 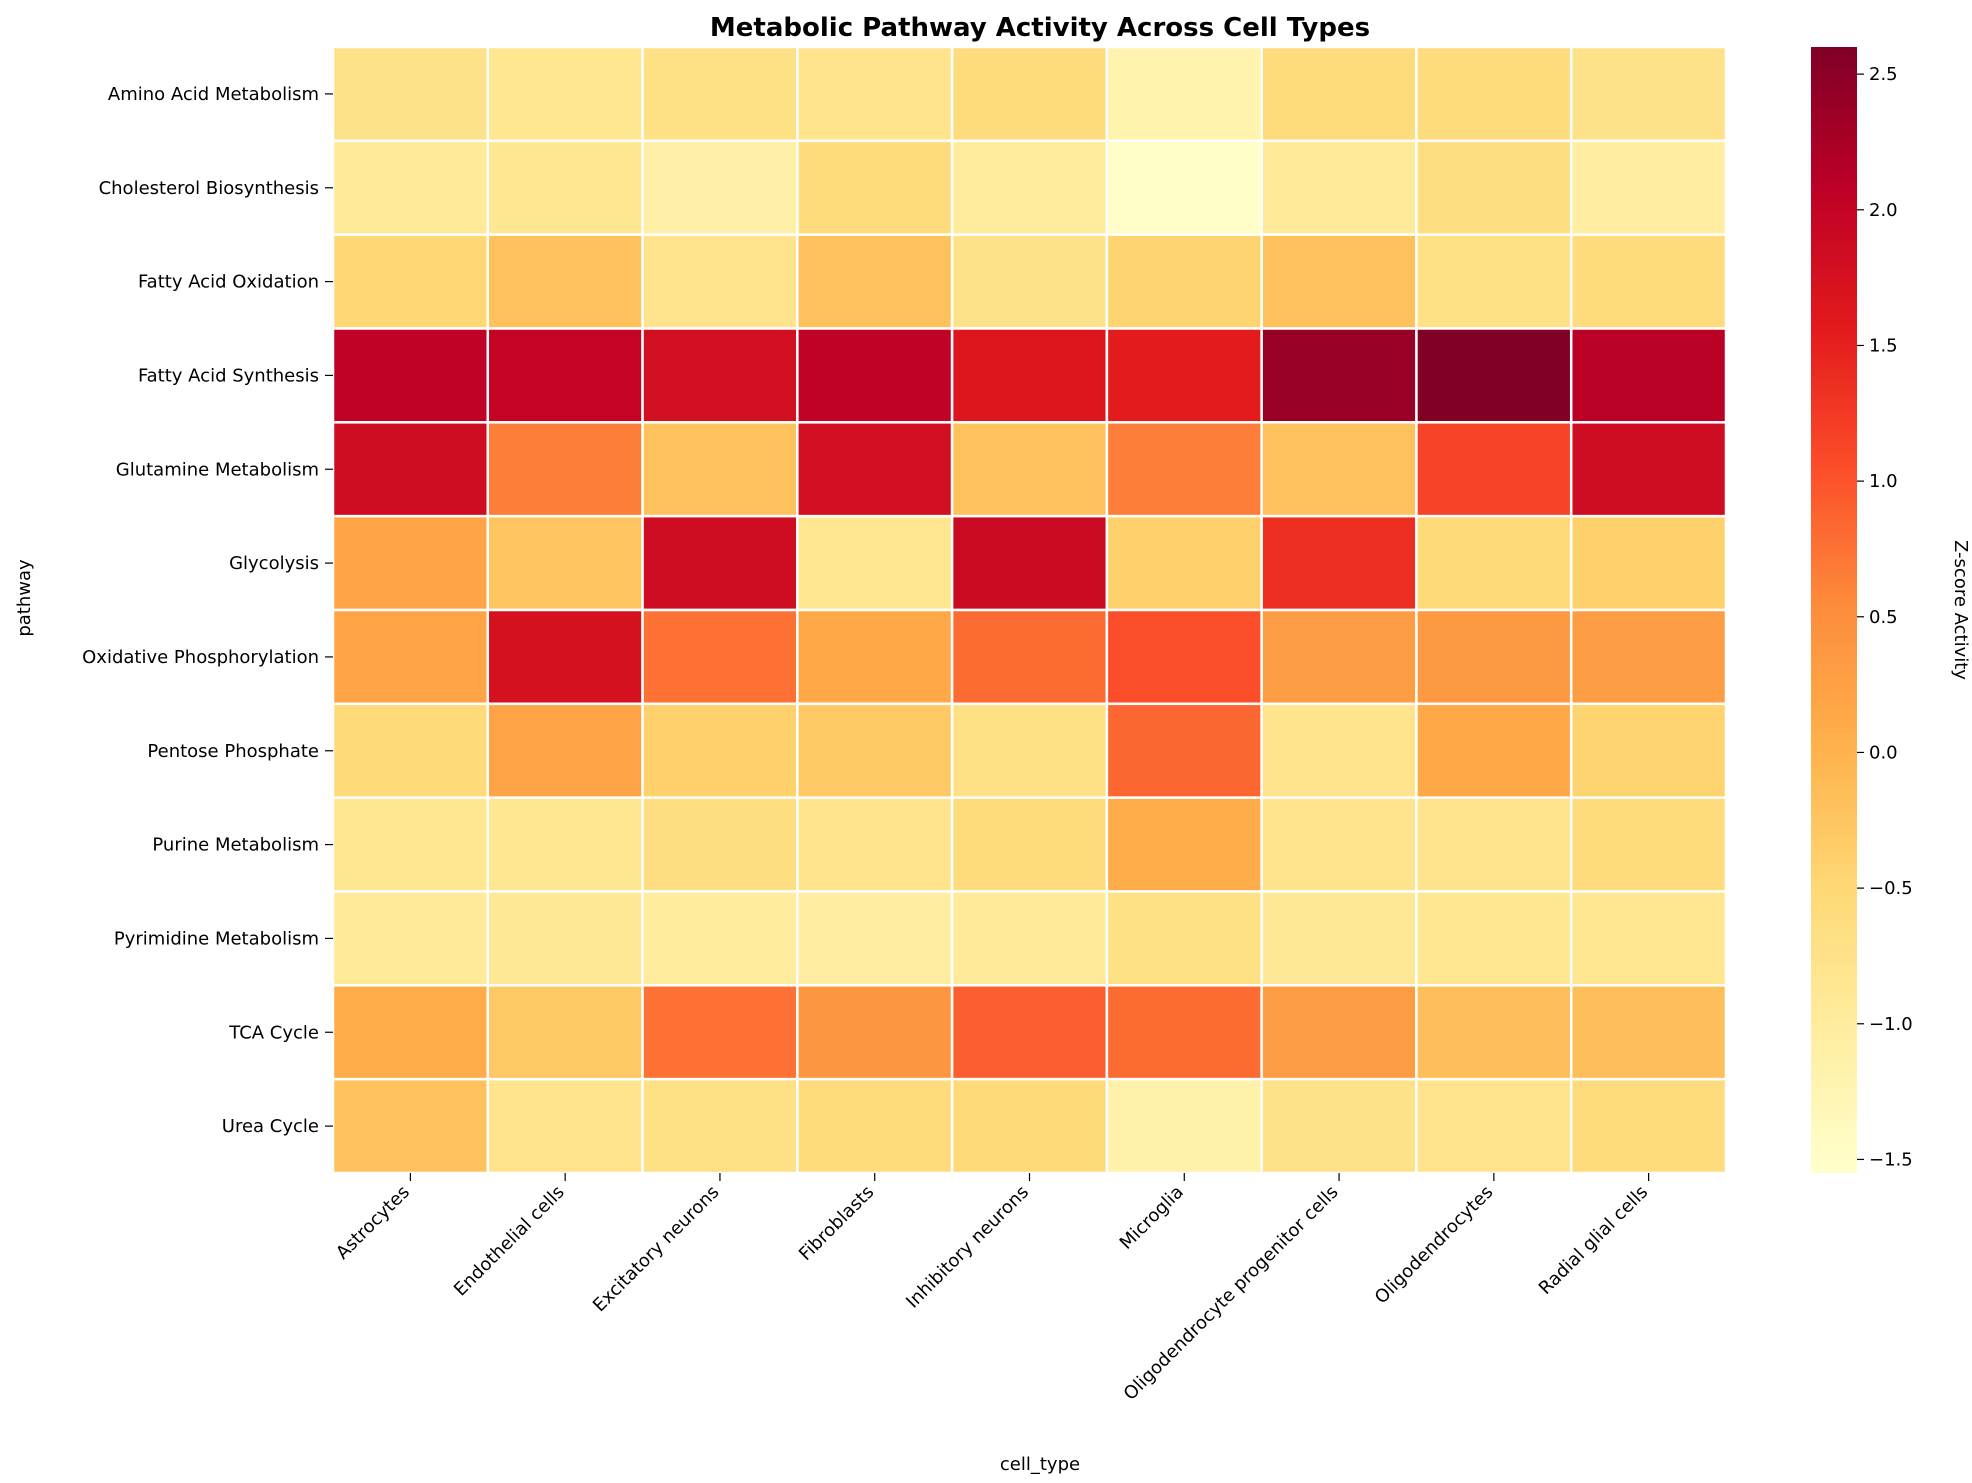 I want to click on y-tick-label: Glutamine Metabolism, so click(x=217, y=469).